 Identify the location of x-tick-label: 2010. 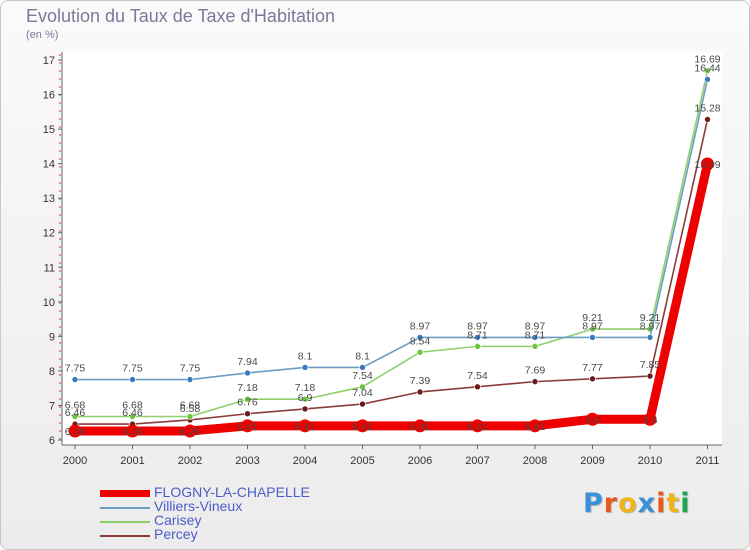
(650, 461).